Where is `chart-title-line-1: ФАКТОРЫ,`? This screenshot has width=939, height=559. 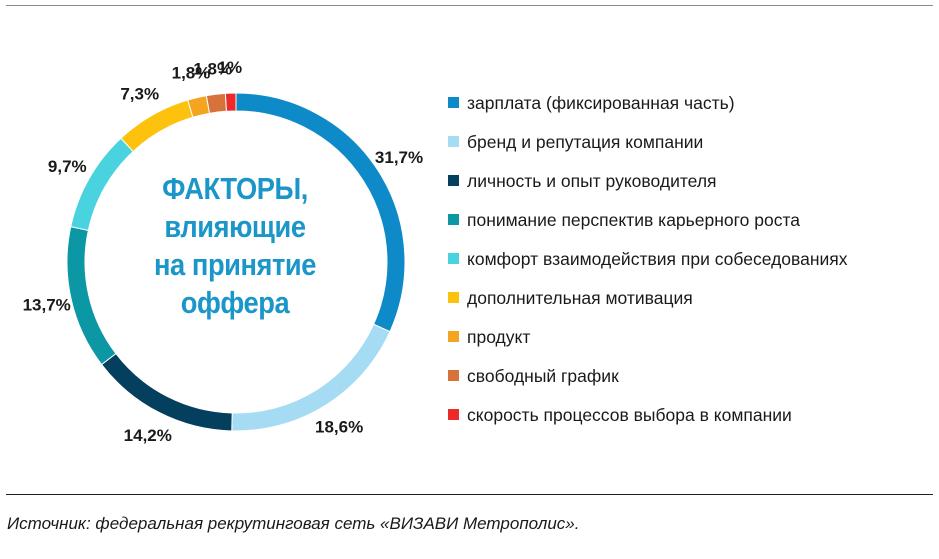 chart-title-line-1: ФАКТОРЫ, is located at coordinates (235, 188).